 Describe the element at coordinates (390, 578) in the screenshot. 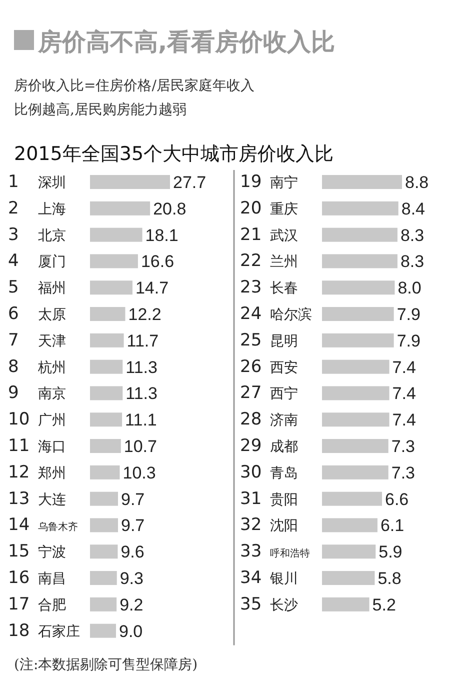

I see `data-label: 5.8` at that location.